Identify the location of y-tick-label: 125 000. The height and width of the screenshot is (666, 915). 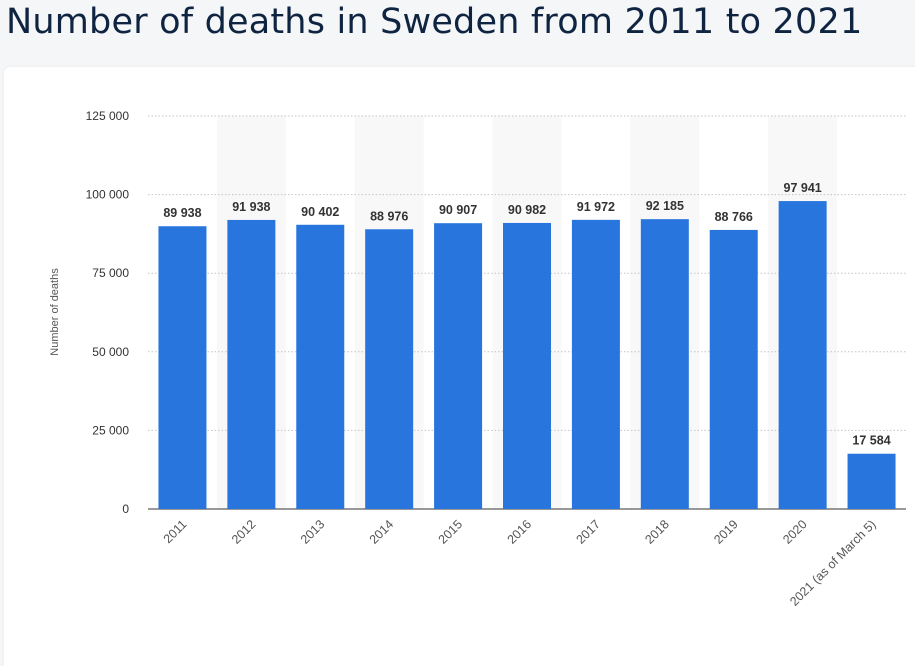
(108, 116).